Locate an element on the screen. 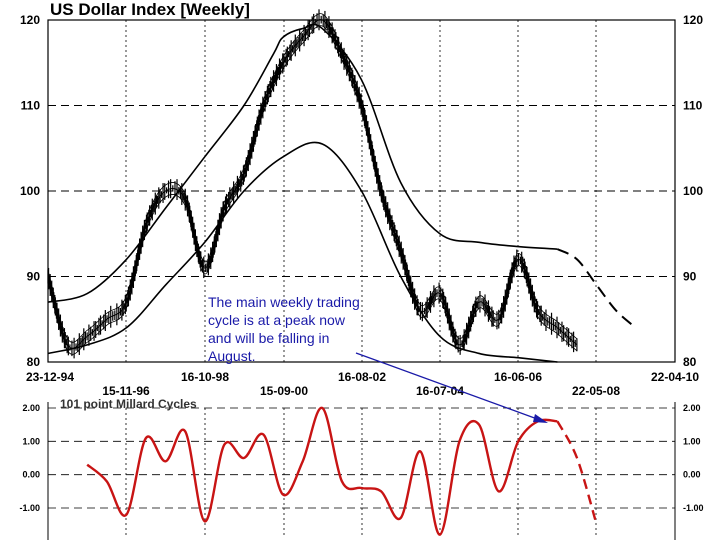  x-tick-label: 23-12-94 is located at coordinates (50, 377).